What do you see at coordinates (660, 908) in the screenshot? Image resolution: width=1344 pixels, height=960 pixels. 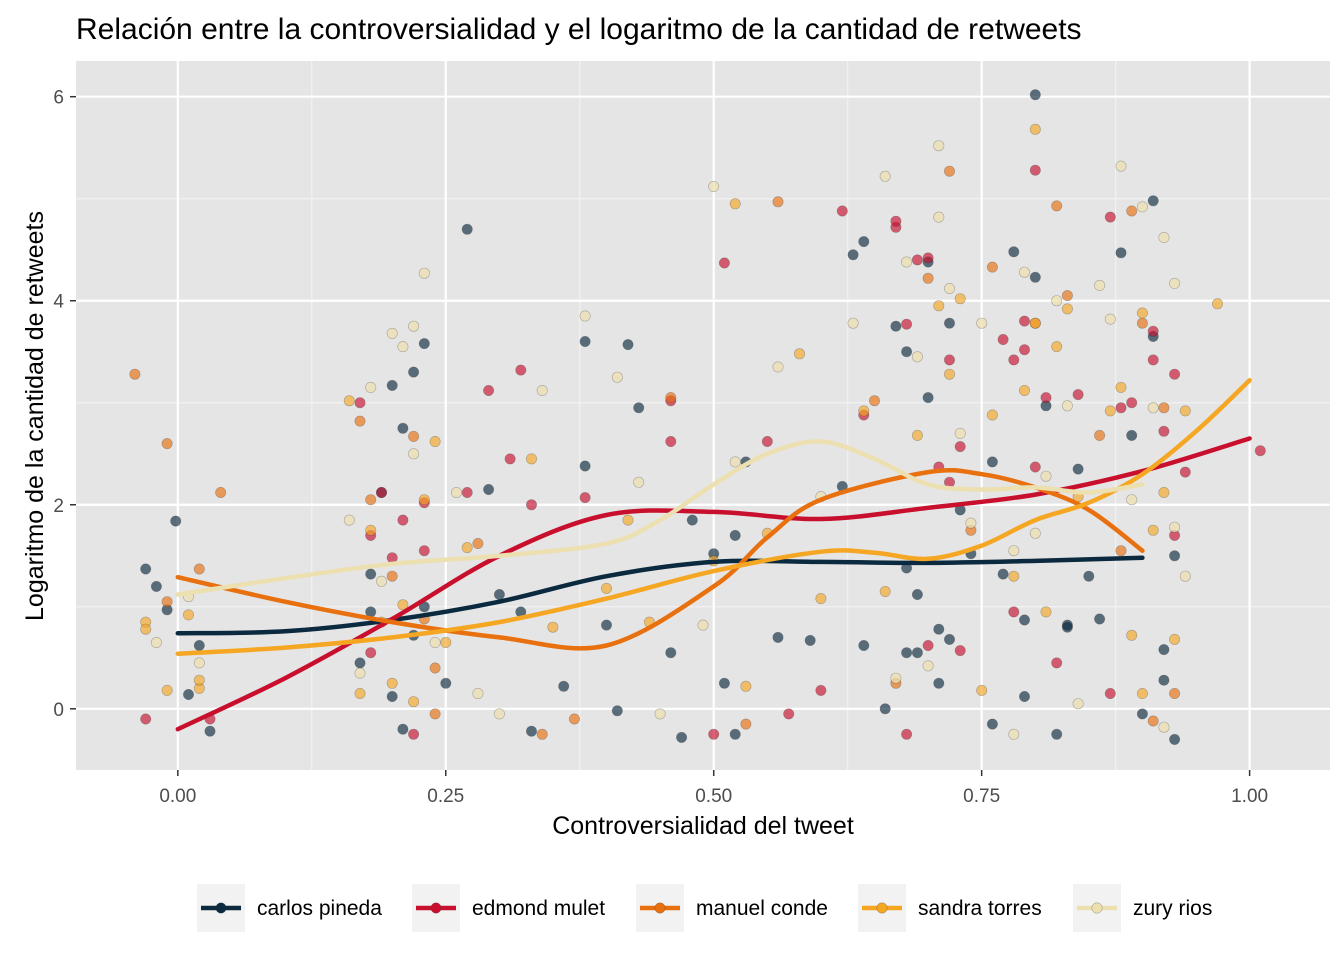 I see `legend-key-point` at bounding box center [660, 908].